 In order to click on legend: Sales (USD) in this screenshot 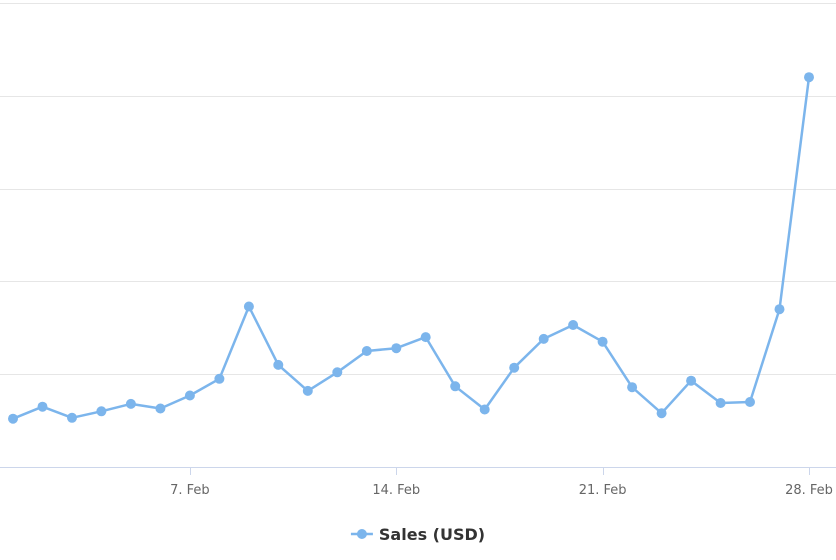, I will do `click(417, 534)`.